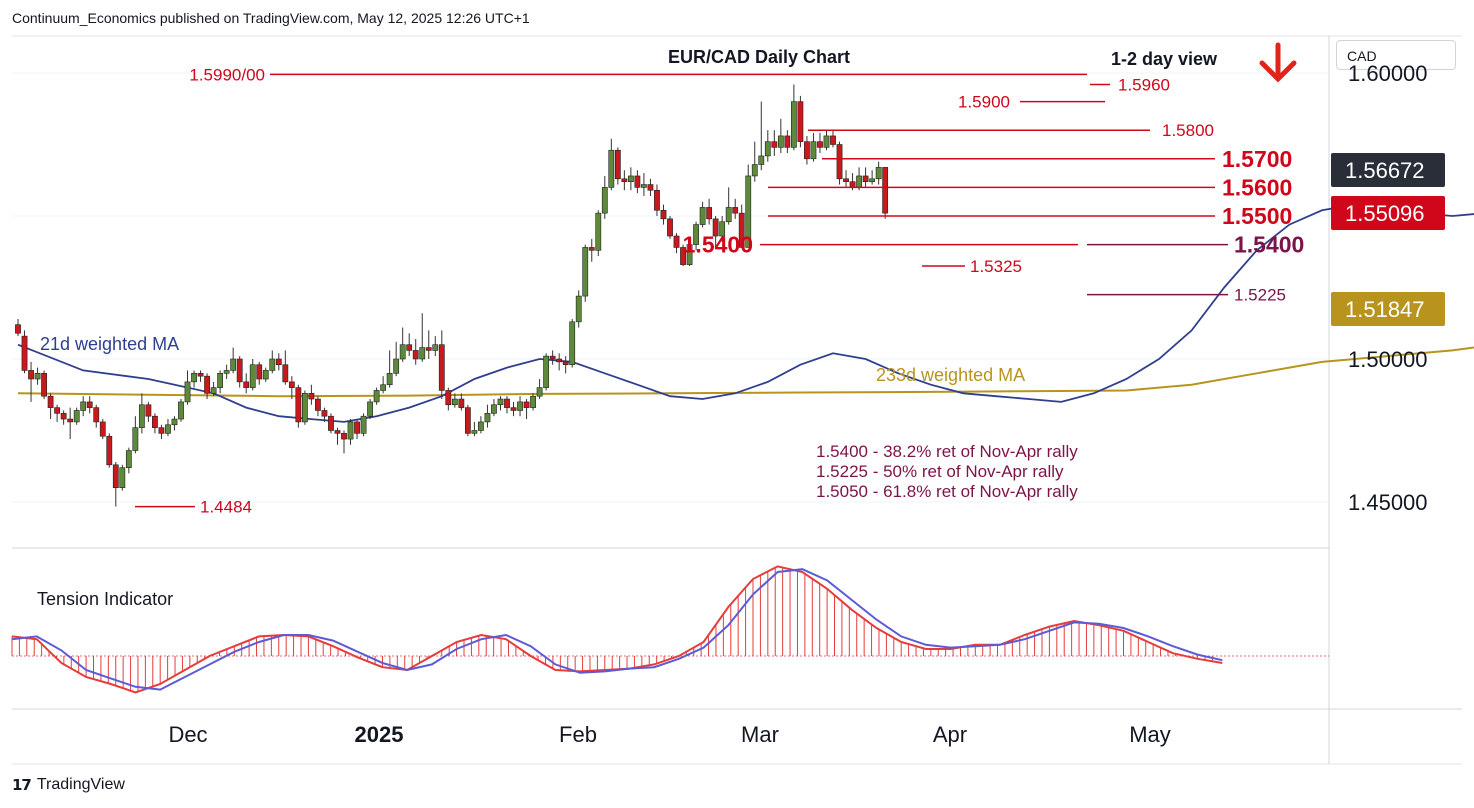 The width and height of the screenshot is (1474, 808). What do you see at coordinates (379, 734) in the screenshot?
I see `time-tick-label: 2025` at bounding box center [379, 734].